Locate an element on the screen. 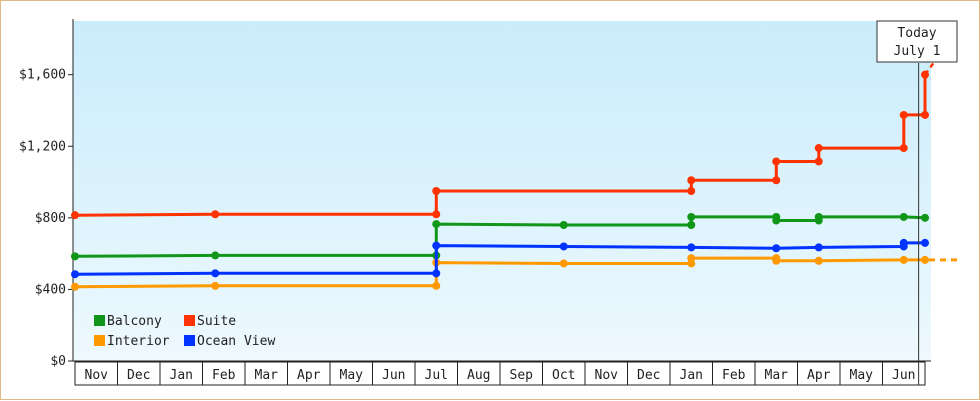  today-marker: Today July 1 is located at coordinates (917, 202).